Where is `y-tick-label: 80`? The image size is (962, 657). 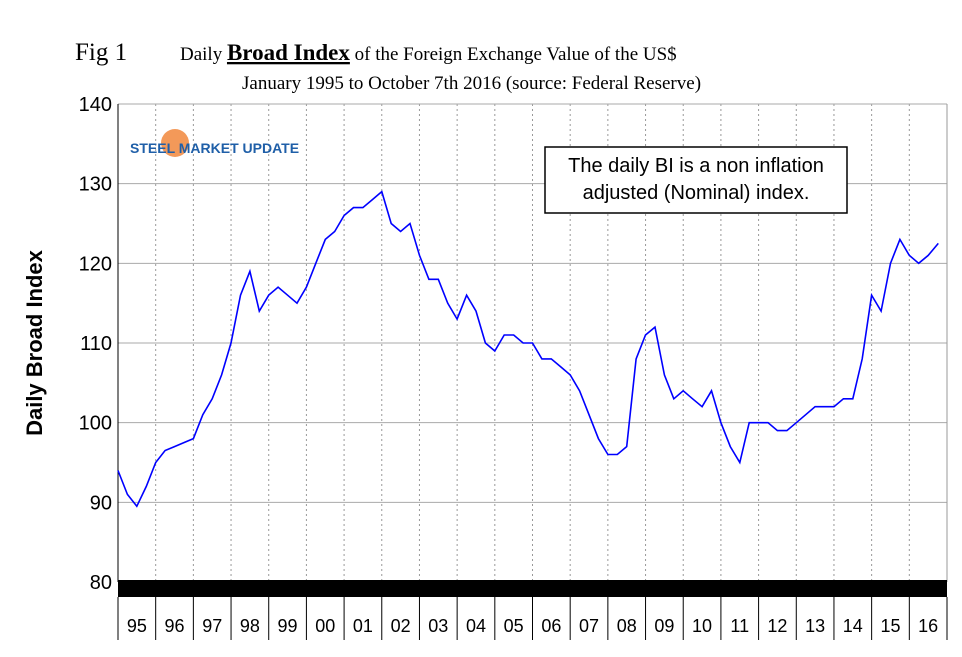
y-tick-label: 80 is located at coordinates (101, 583).